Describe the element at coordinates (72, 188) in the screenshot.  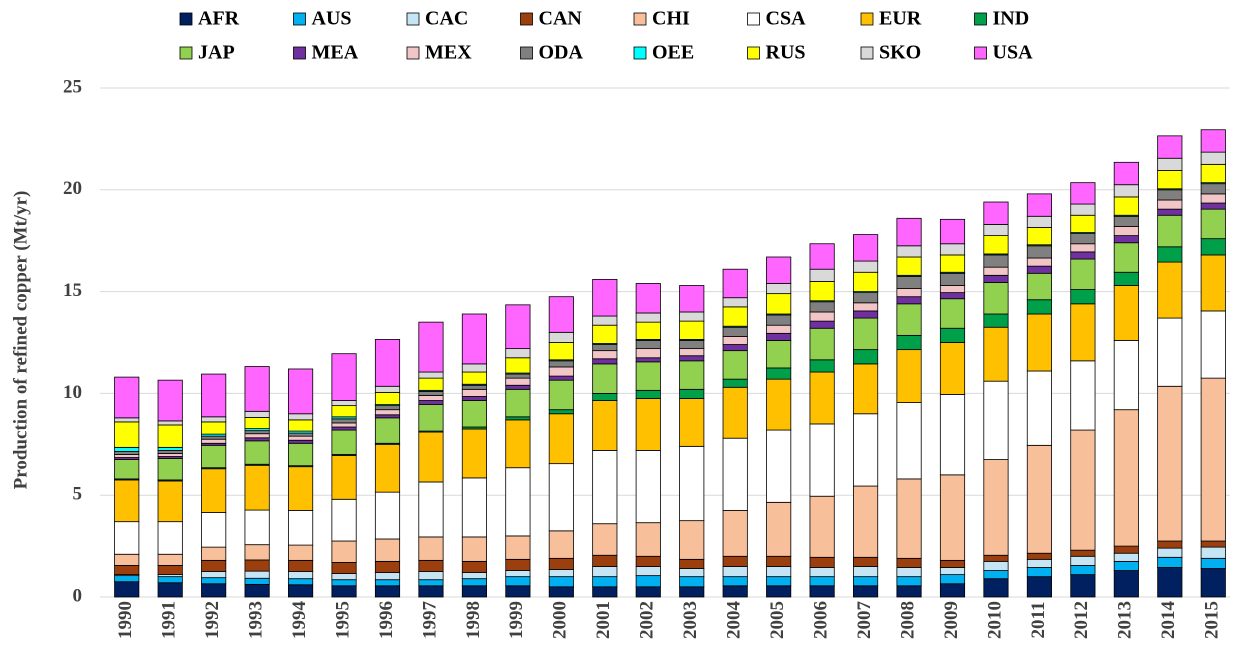
I see `y-tick-label: 20` at that location.